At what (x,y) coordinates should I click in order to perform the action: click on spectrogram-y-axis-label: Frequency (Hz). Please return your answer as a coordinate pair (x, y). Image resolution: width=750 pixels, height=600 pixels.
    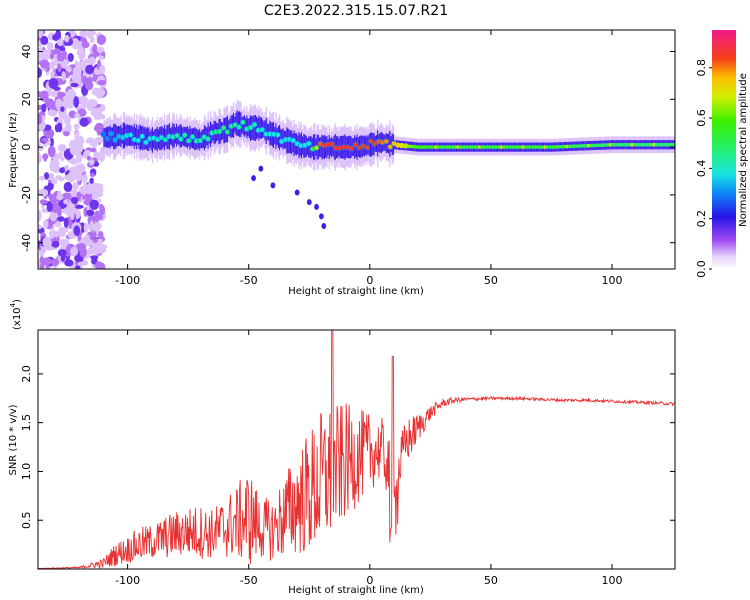
    Looking at the image, I should click on (13, 150).